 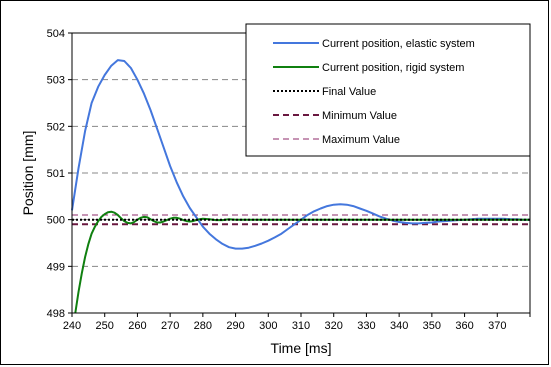 What do you see at coordinates (398, 44) in the screenshot?
I see `legend-label-elastic: Current position, elastic system` at bounding box center [398, 44].